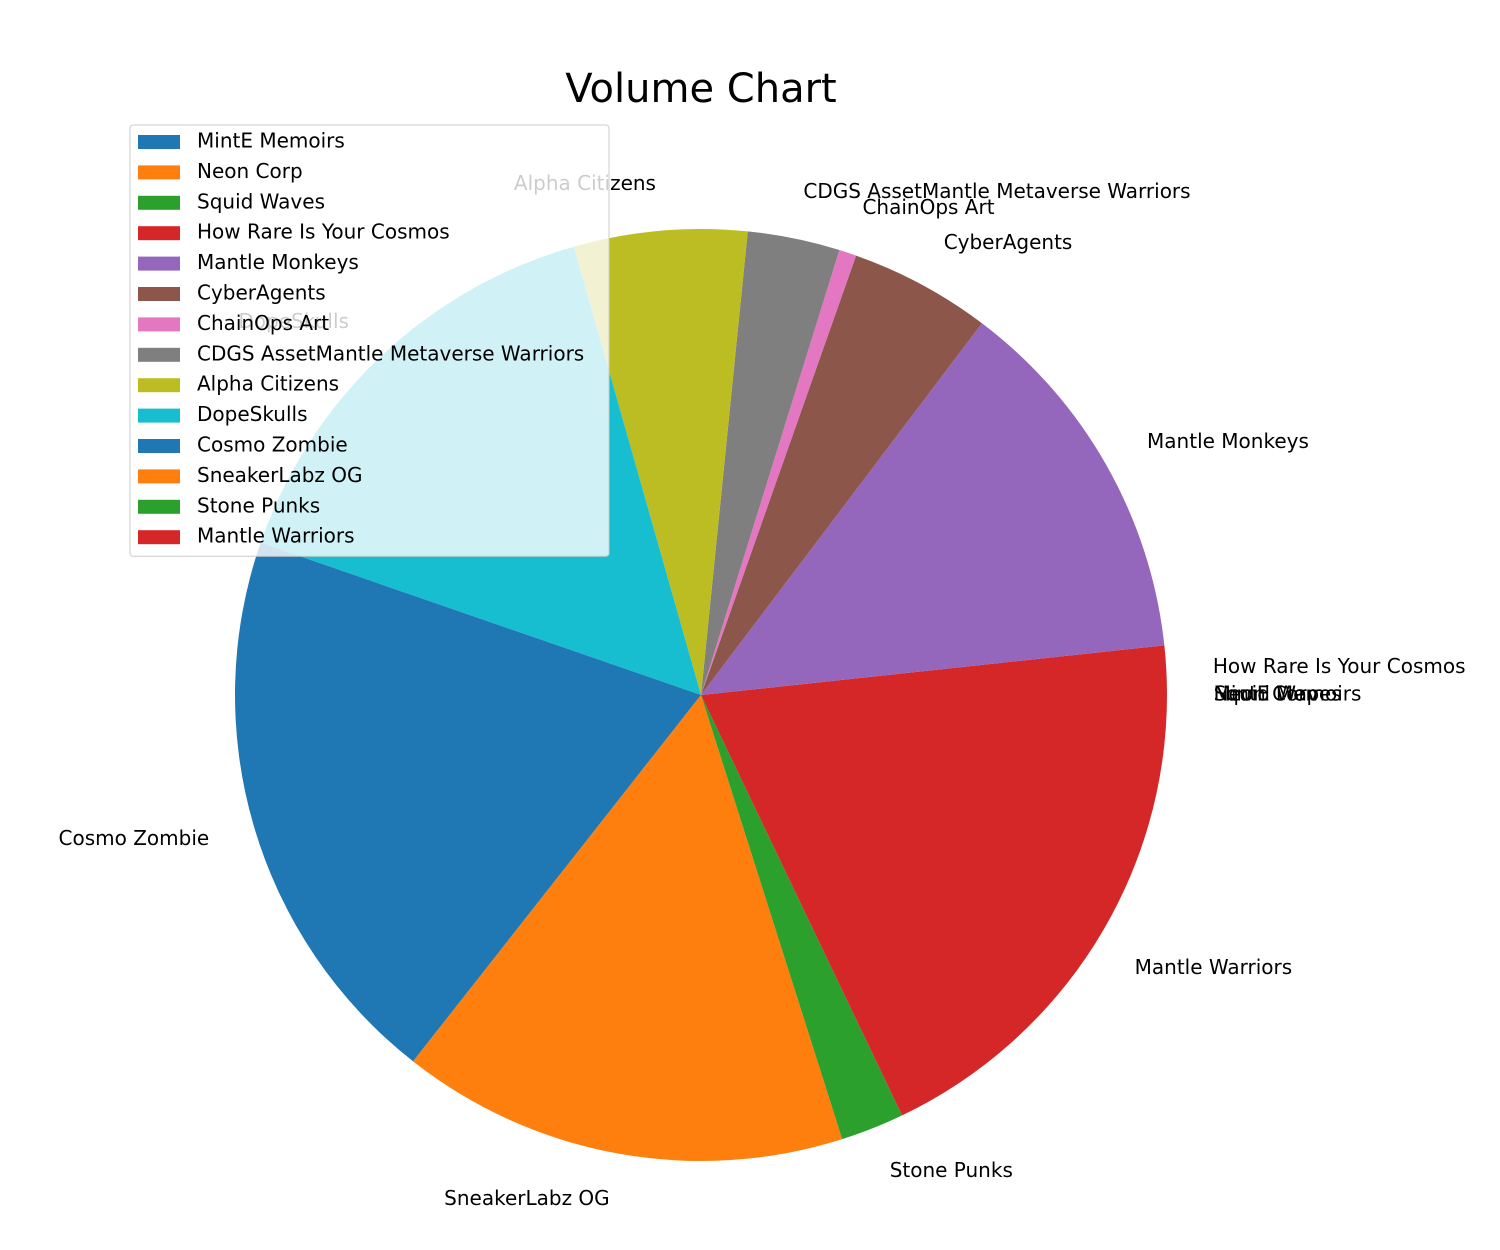 This screenshot has height=1250, width=1500. What do you see at coordinates (278, 262) in the screenshot?
I see `legend-label-mantle-monkeys: Mantle Monkeys` at bounding box center [278, 262].